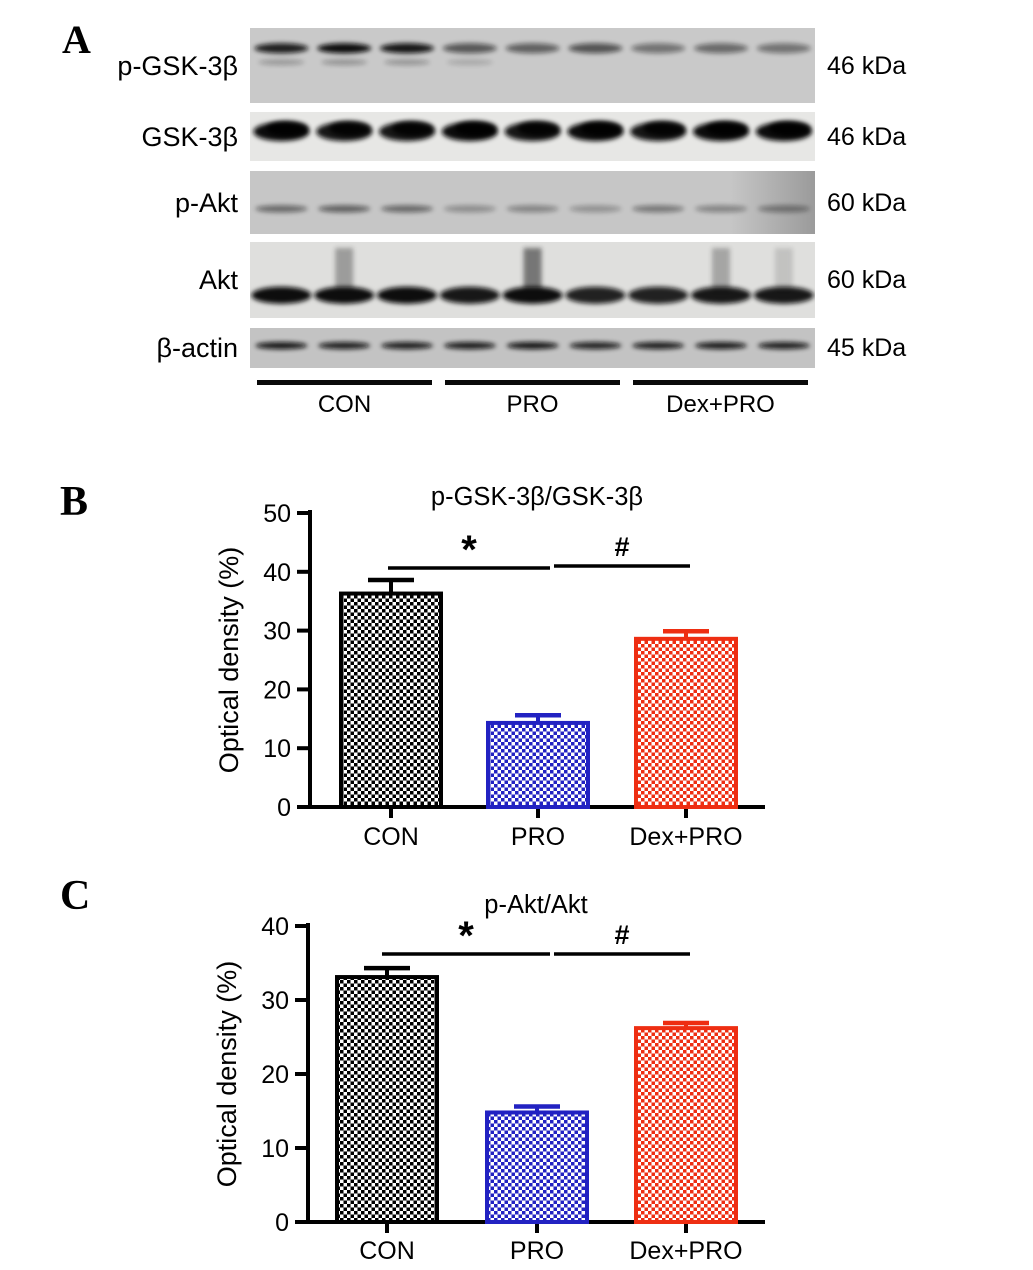 The width and height of the screenshot is (1033, 1270). What do you see at coordinates (74, 502) in the screenshot?
I see `panel-b-label: B` at bounding box center [74, 502].